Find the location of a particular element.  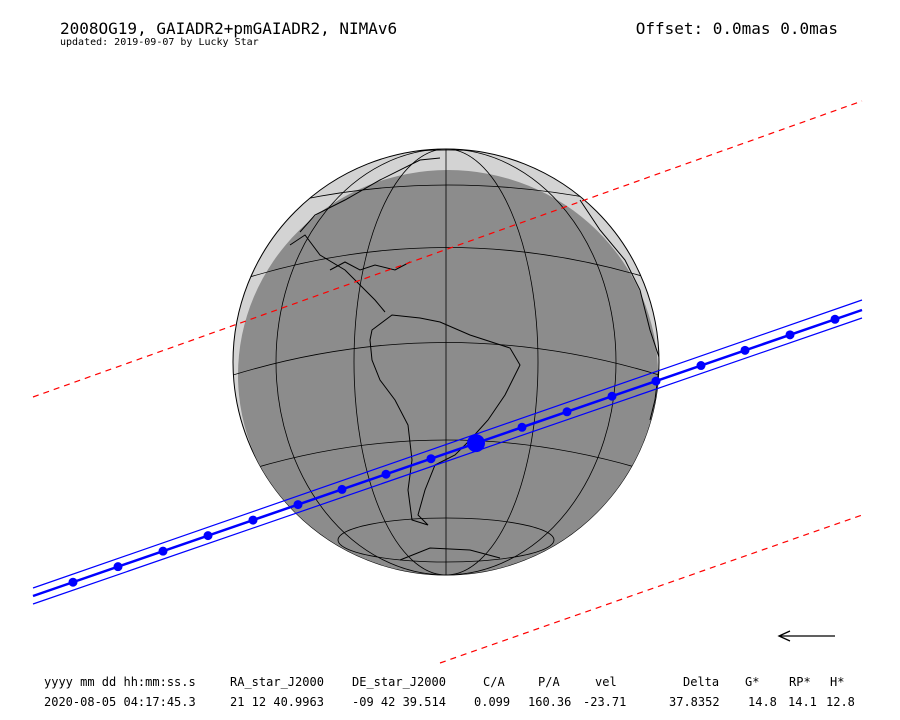

table-cell: 14.8 is located at coordinates (762, 702).